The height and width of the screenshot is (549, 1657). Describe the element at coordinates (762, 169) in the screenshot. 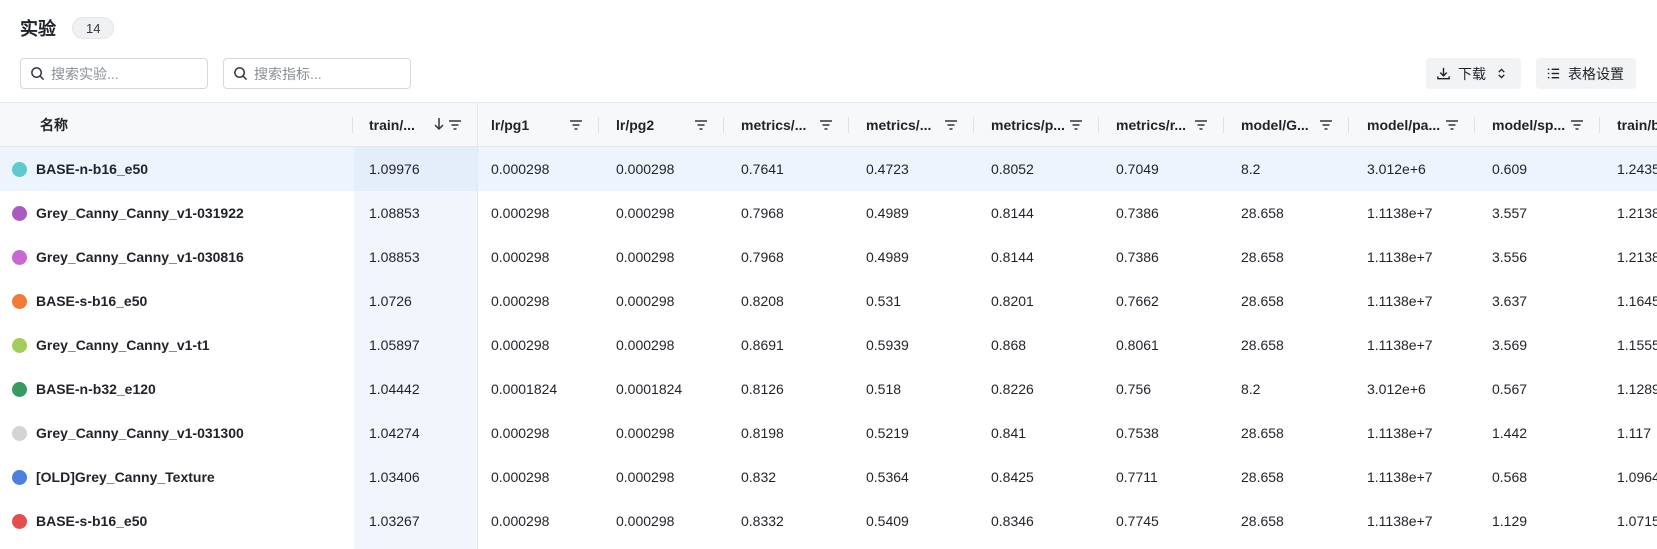

I see `cell-metrics-1: 0.7641` at that location.